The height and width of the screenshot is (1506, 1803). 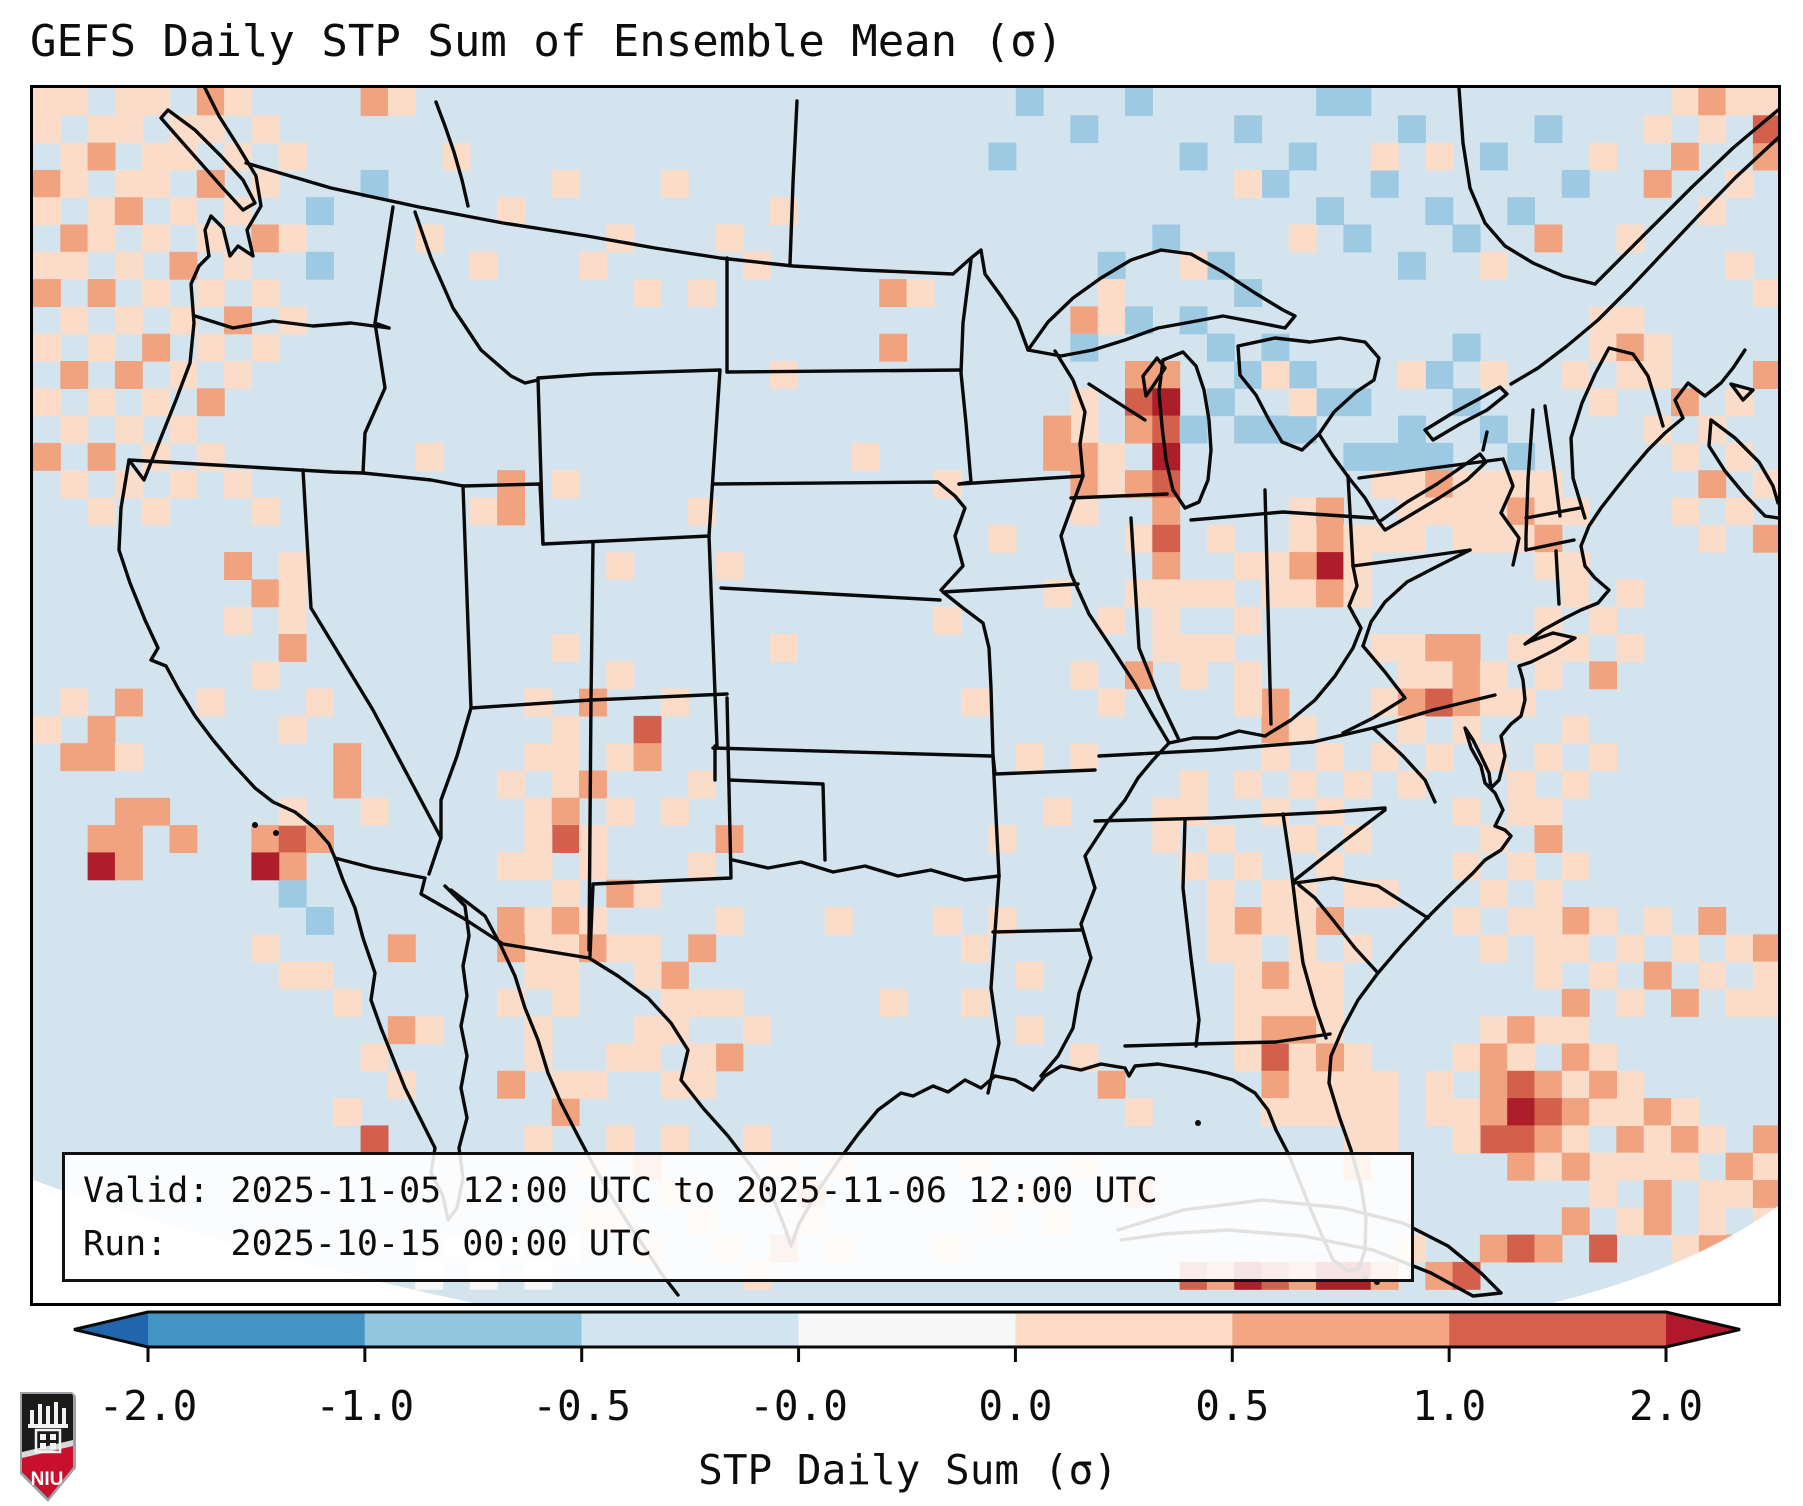 What do you see at coordinates (384, 265) in the screenshot?
I see `wa-id-border-path` at bounding box center [384, 265].